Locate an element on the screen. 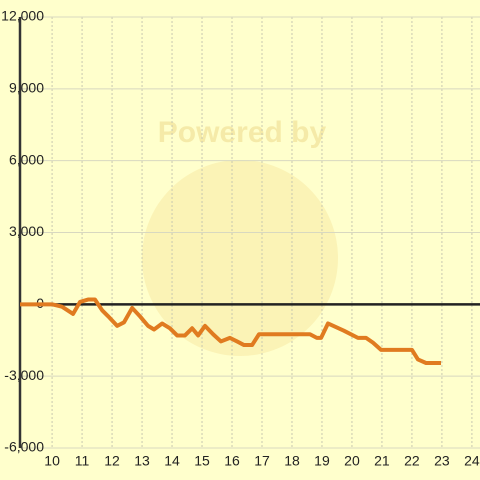 This screenshot has height=480, width=480. x-tick-label: 21 is located at coordinates (382, 461).